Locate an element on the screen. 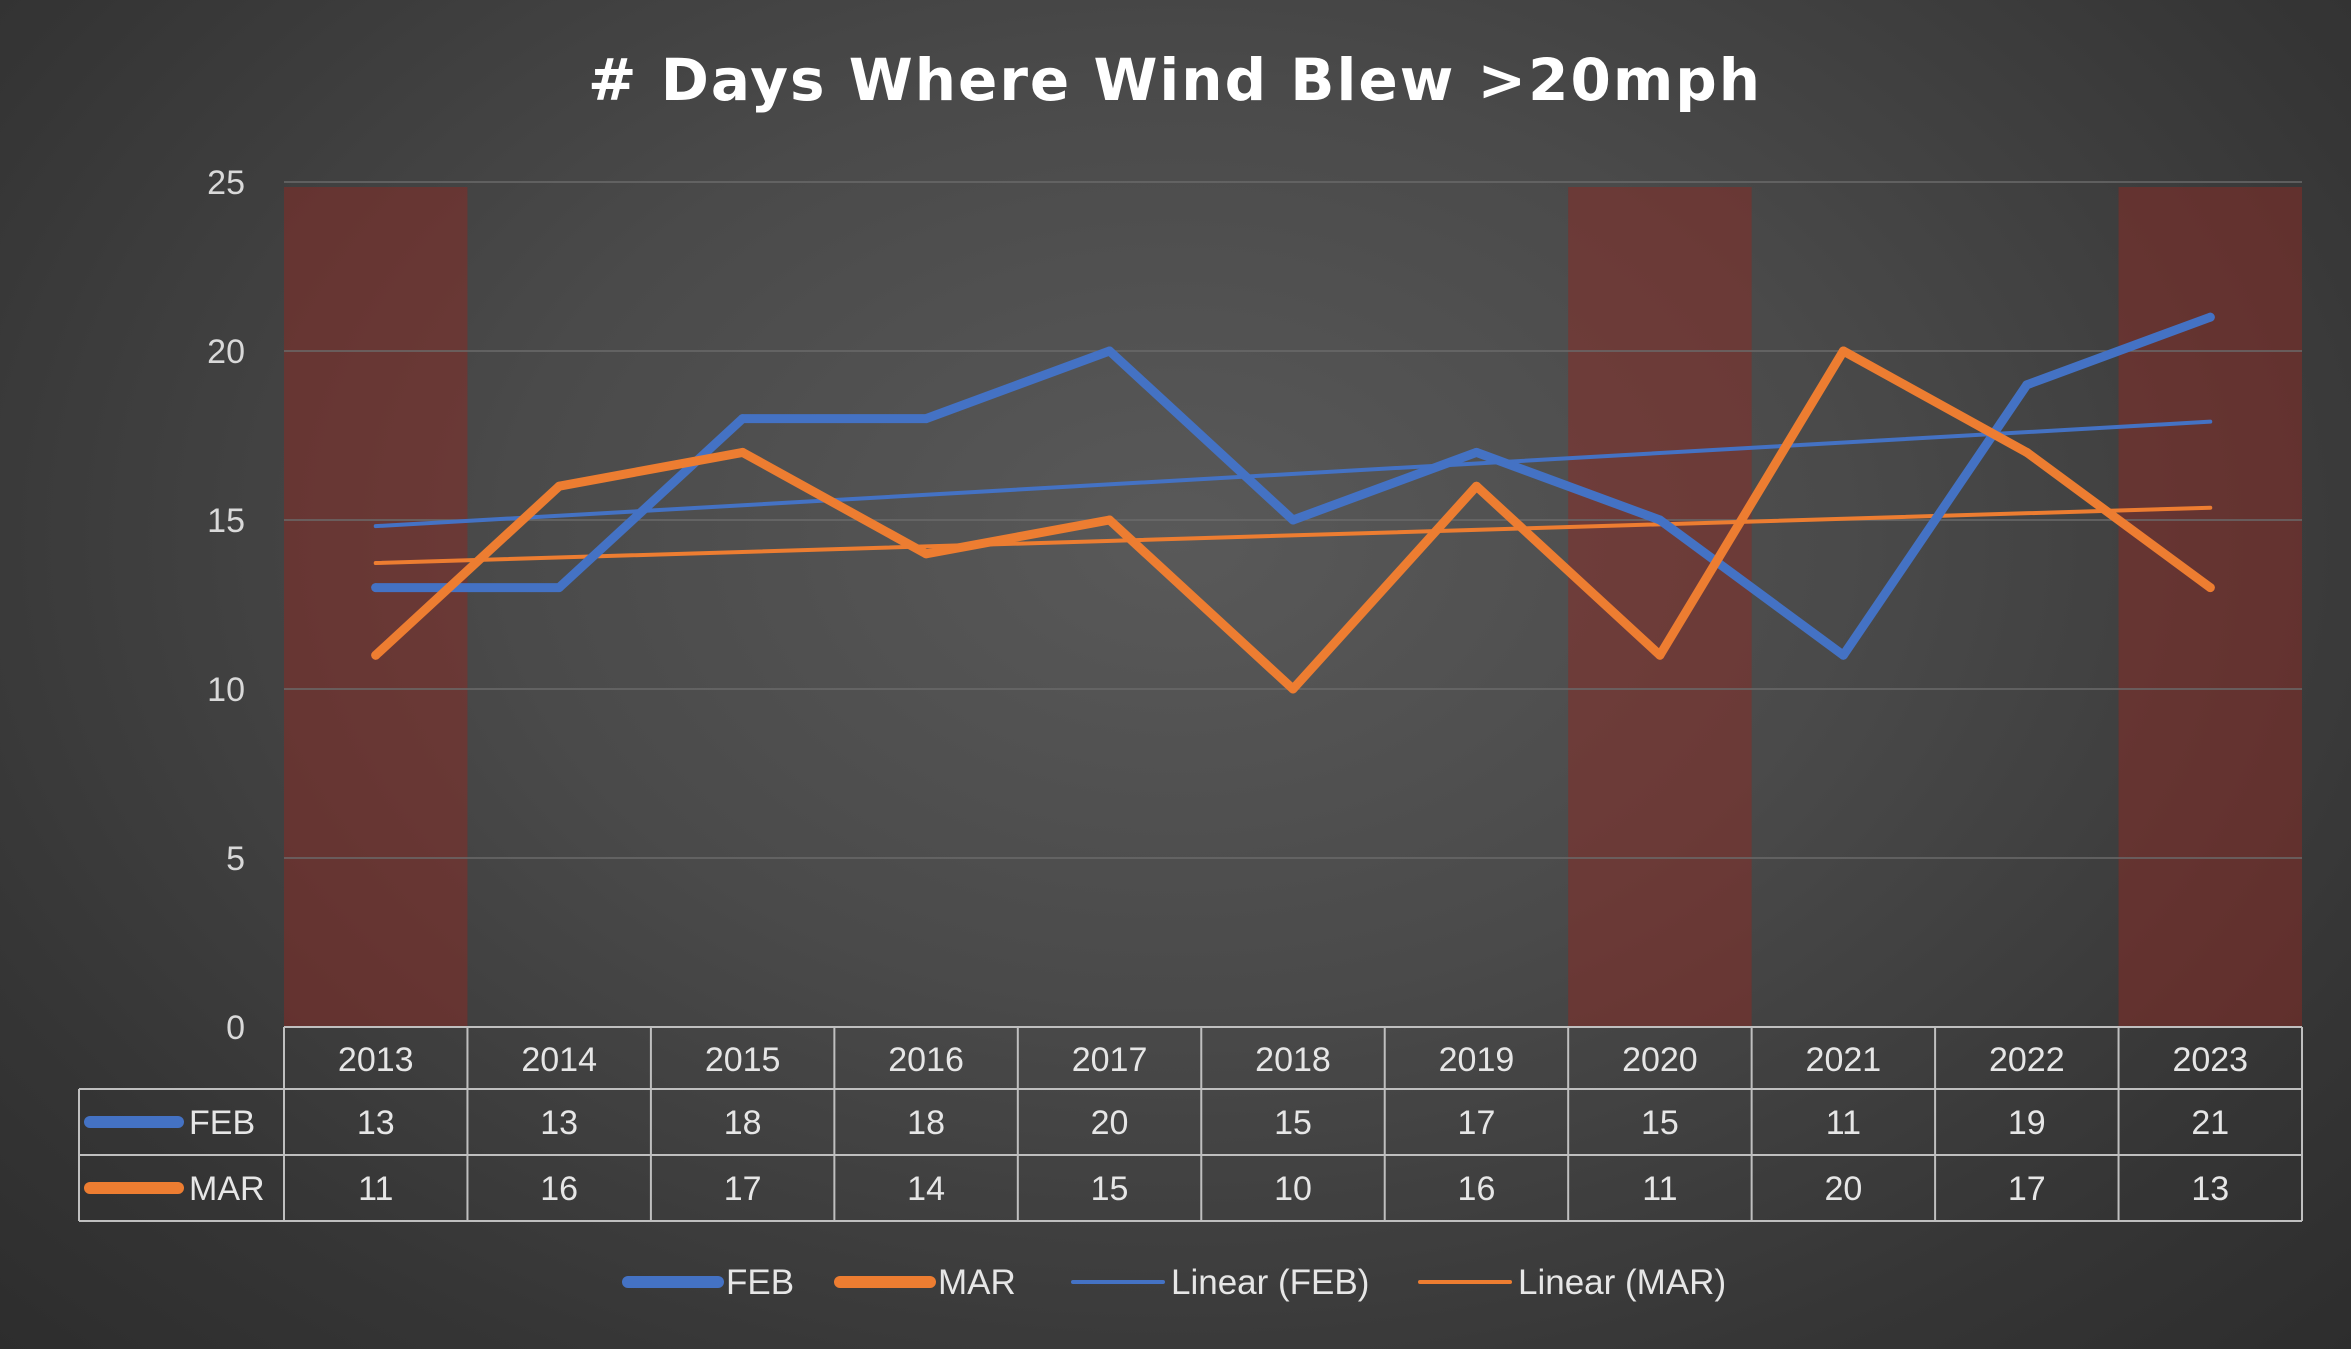 This screenshot has height=1349, width=2351. x-category-label: 2022 is located at coordinates (2027, 1060).